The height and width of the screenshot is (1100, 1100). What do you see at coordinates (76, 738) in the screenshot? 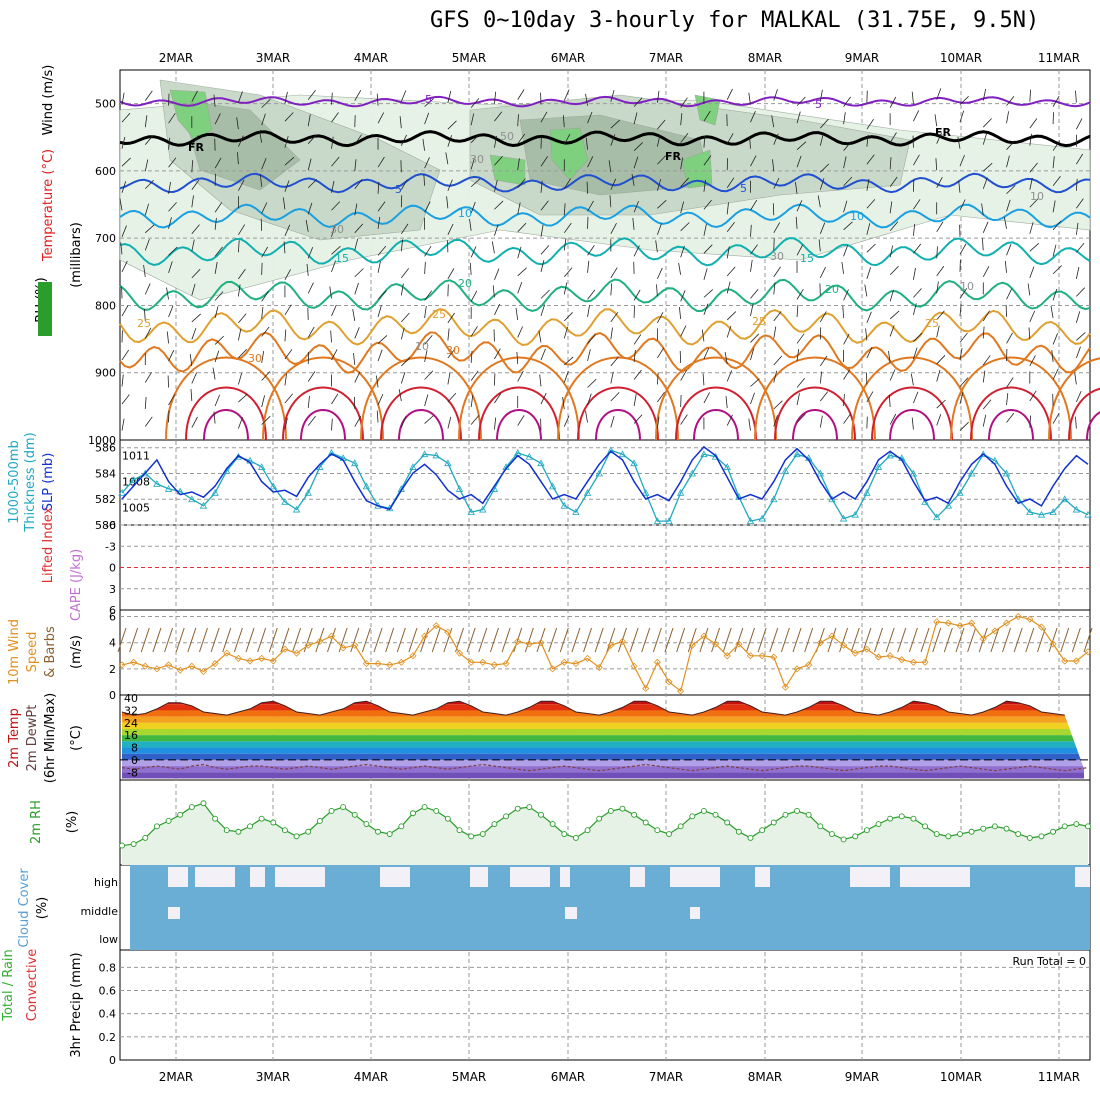
I see `axis-label-degc: (°C)` at bounding box center [76, 738].